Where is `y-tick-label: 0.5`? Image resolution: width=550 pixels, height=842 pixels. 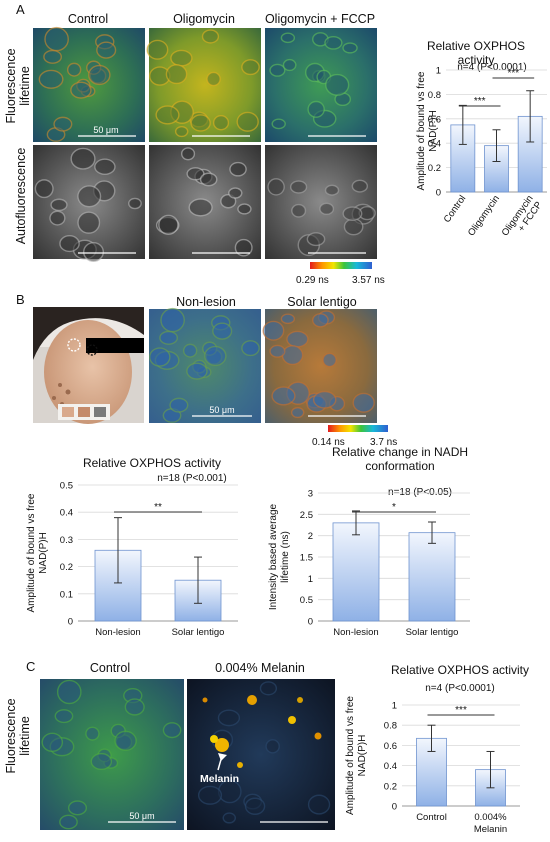
y-tick-label: 0.5 is located at coordinates (306, 600).